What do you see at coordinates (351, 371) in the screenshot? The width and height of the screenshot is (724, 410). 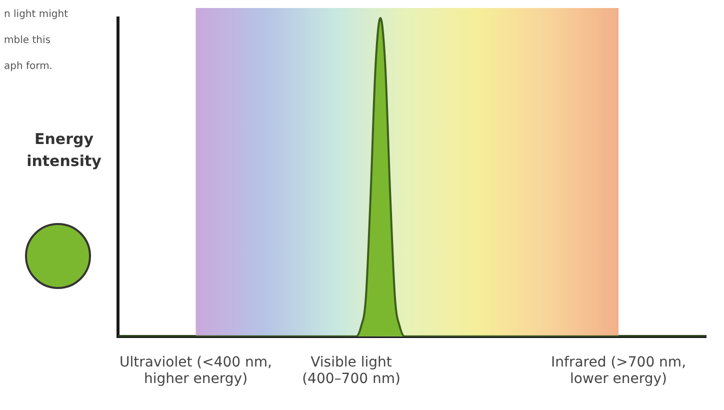 I see `x-tick-label: Visible light (400–700 nm)` at bounding box center [351, 371].